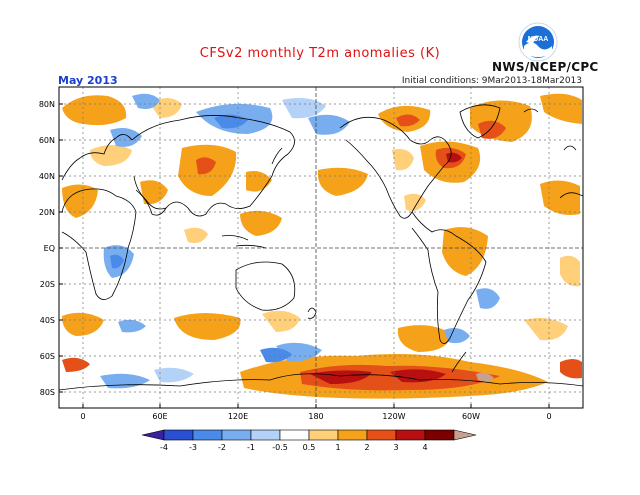 Image resolution: width=640 pixels, height=495 pixels. What do you see at coordinates (47, 176) in the screenshot?
I see `lat-label: 40N` at bounding box center [47, 176].